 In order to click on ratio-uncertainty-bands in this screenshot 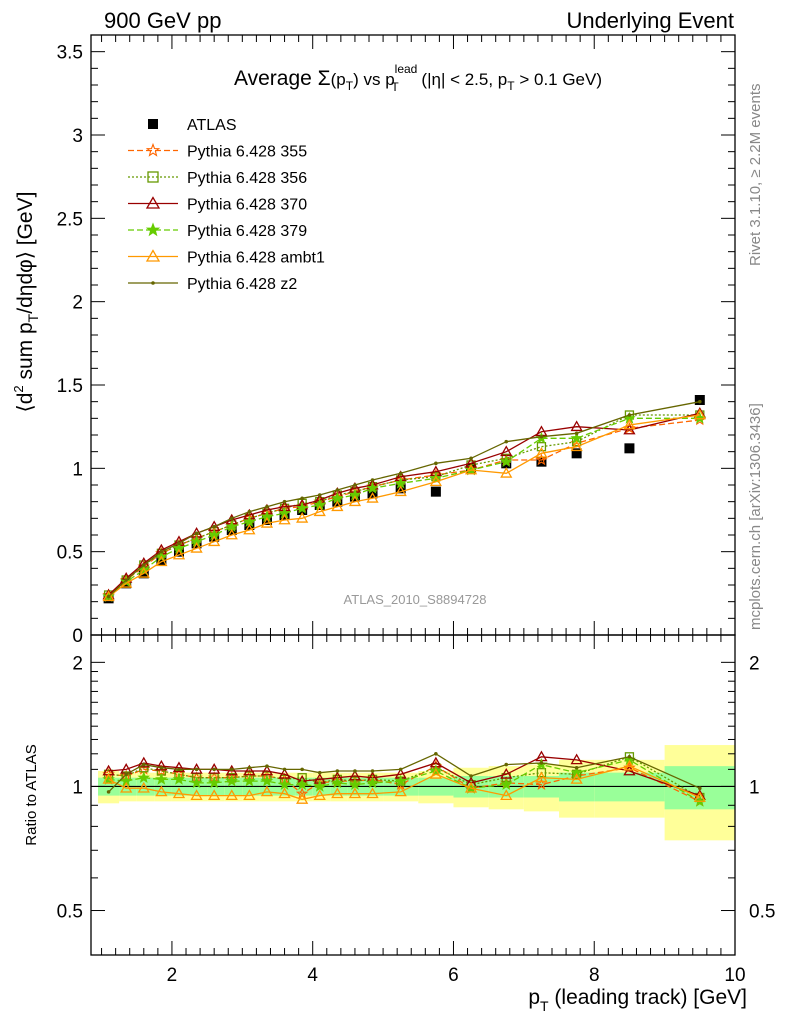, I will do `click(413, 793)`.